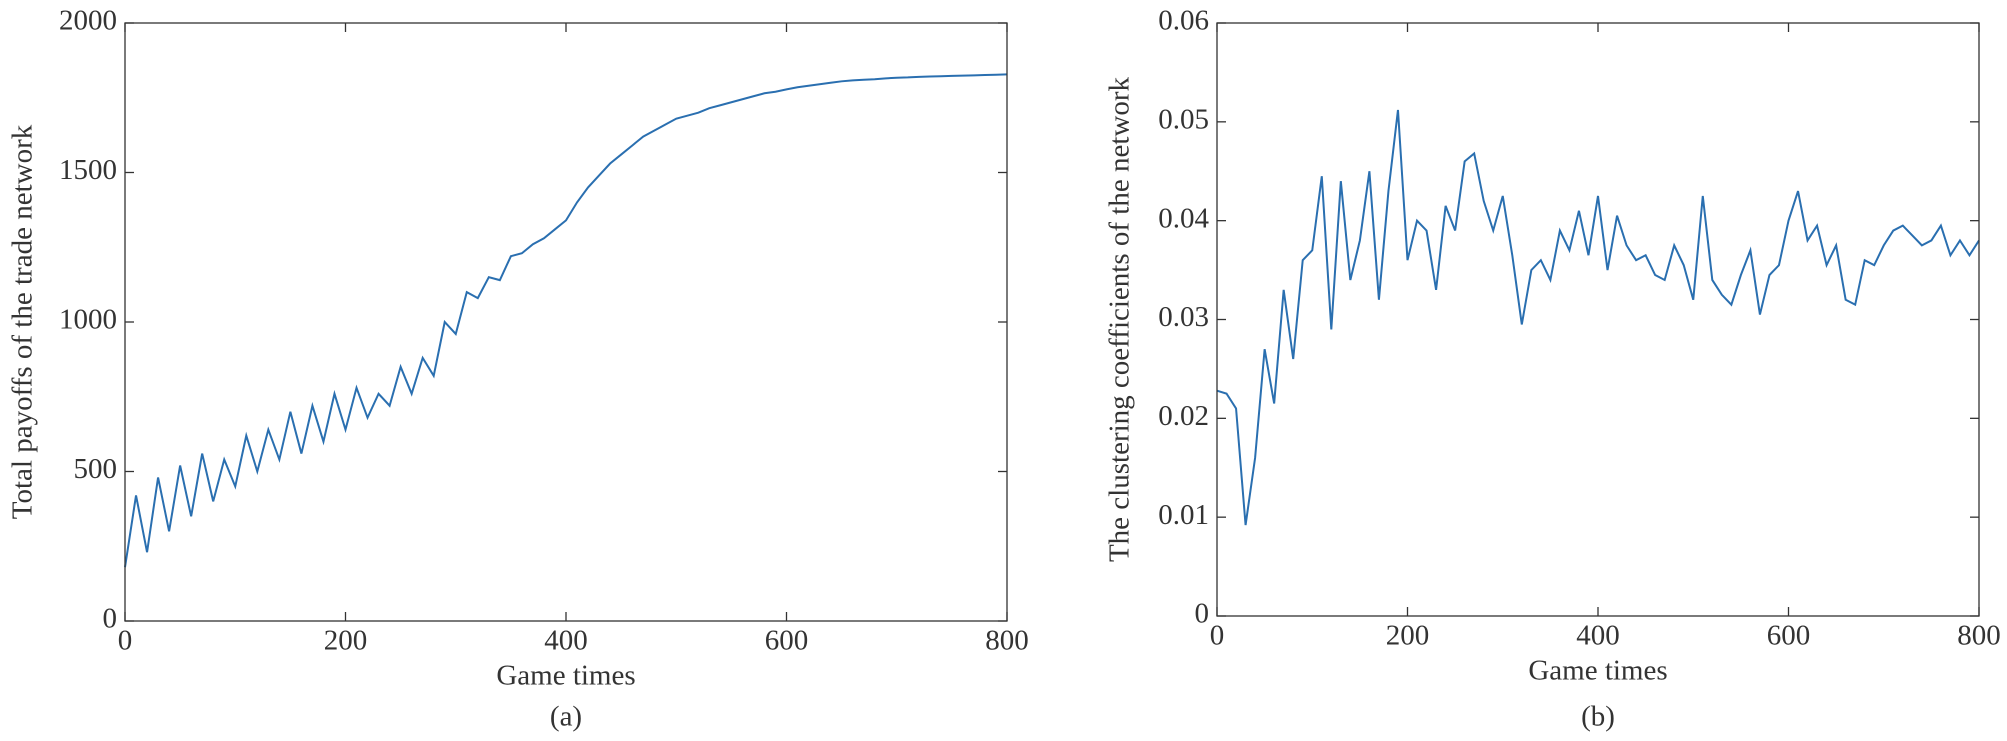 The image size is (2007, 741). What do you see at coordinates (566, 717) in the screenshot?
I see `caption: (a)` at bounding box center [566, 717].